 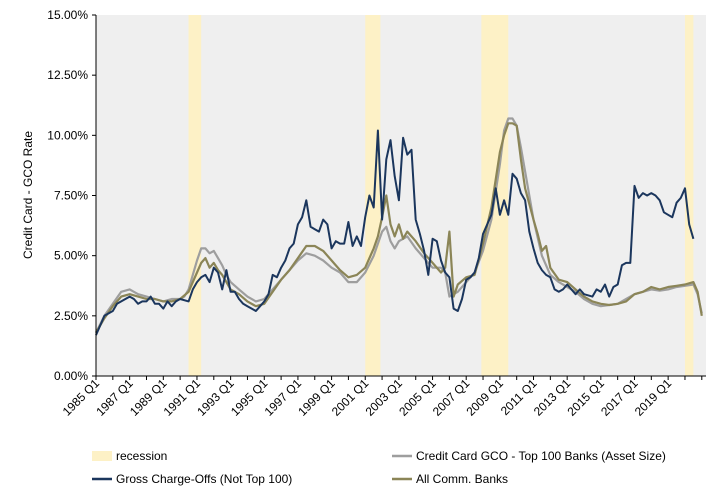 What do you see at coordinates (28, 195) in the screenshot?
I see `y-axis-title: Credit Card - GCO Rate` at bounding box center [28, 195].